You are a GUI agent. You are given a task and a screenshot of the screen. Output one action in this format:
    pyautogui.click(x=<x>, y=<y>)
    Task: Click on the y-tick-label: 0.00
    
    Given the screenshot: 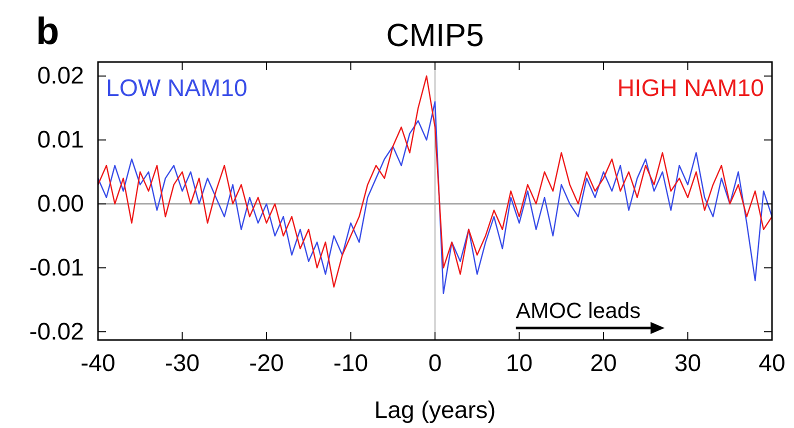 What is the action you would take?
    pyautogui.click(x=60, y=204)
    